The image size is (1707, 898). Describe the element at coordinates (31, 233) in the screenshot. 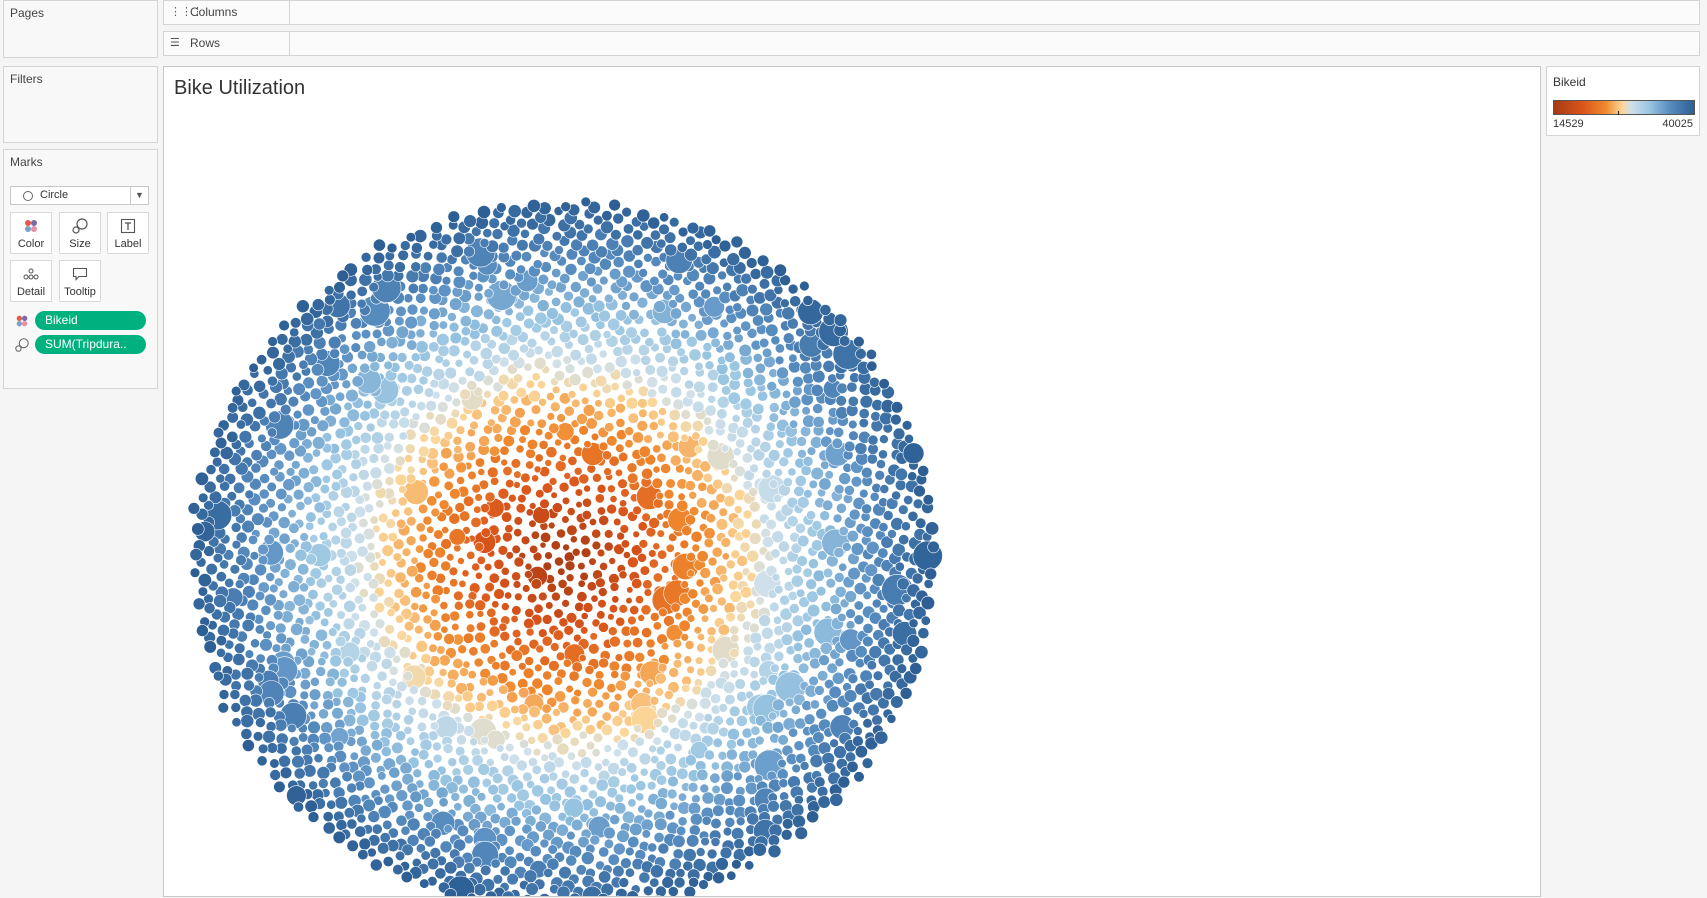

I see `color-button: Color` at that location.